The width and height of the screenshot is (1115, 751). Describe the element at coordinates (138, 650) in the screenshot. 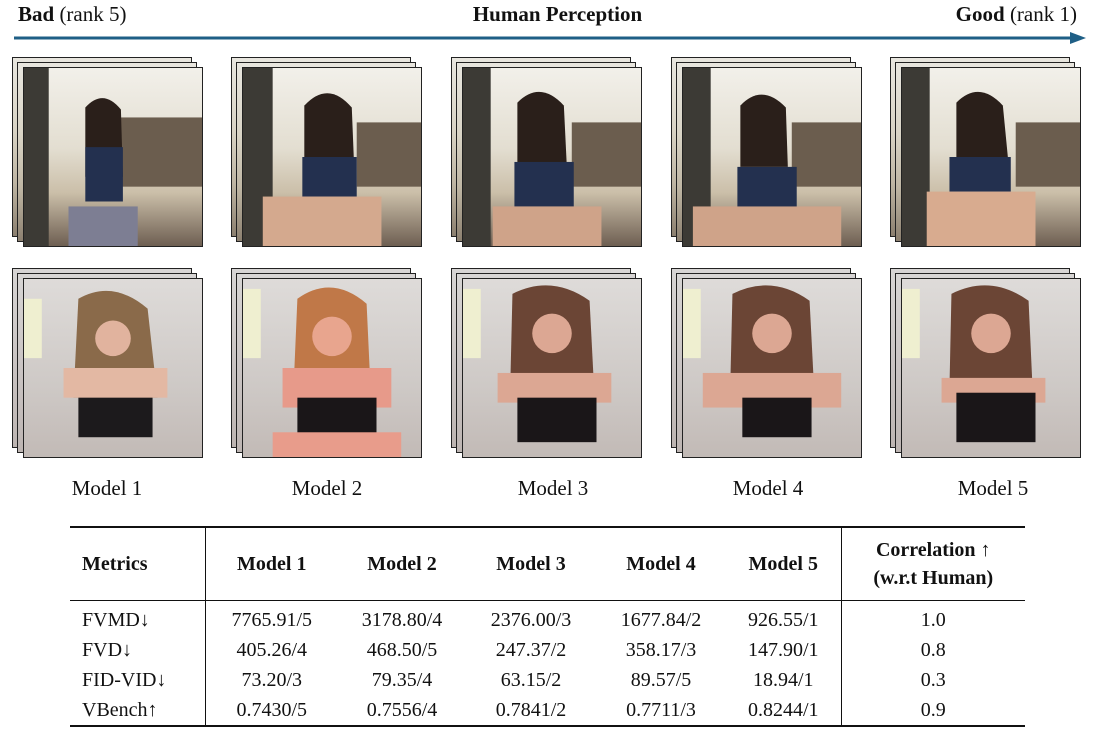

I see `metric-name: FVD↓` at that location.